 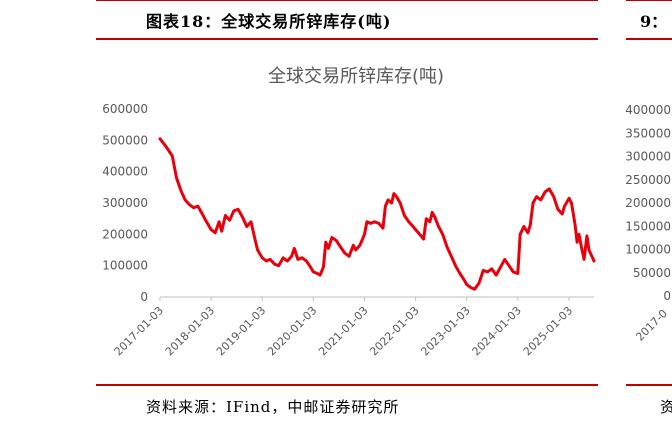 I want to click on x-tick-label: 2021-01-03, so click(x=343, y=331).